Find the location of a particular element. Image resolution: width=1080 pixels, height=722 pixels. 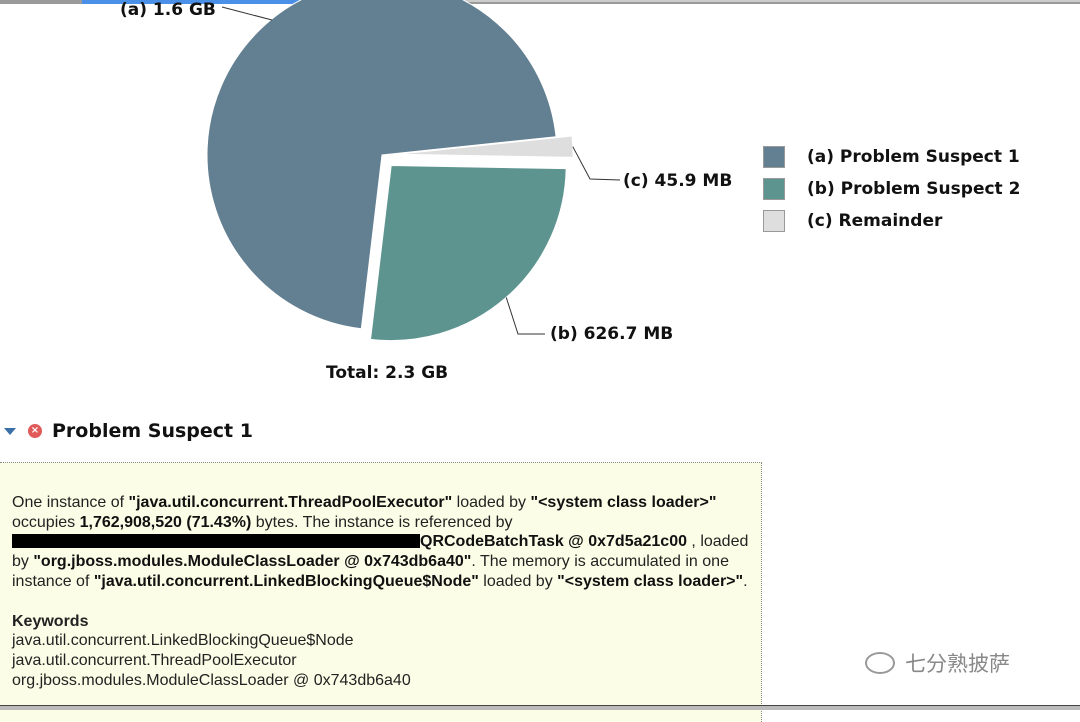

tab-strip is located at coordinates (540, 2).